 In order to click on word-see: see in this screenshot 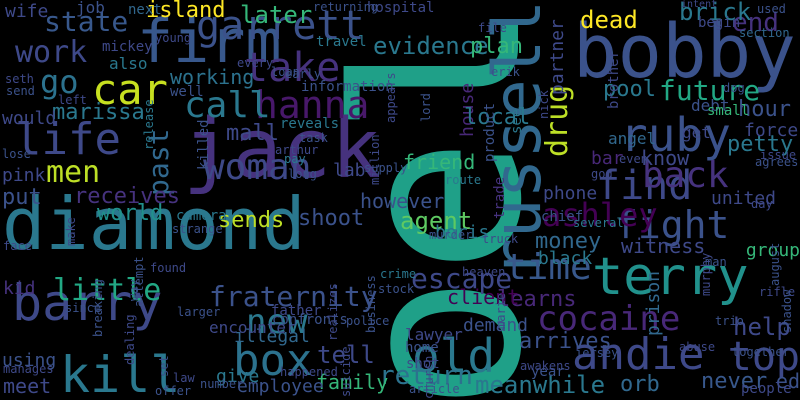, I will do `click(517, 121)`.